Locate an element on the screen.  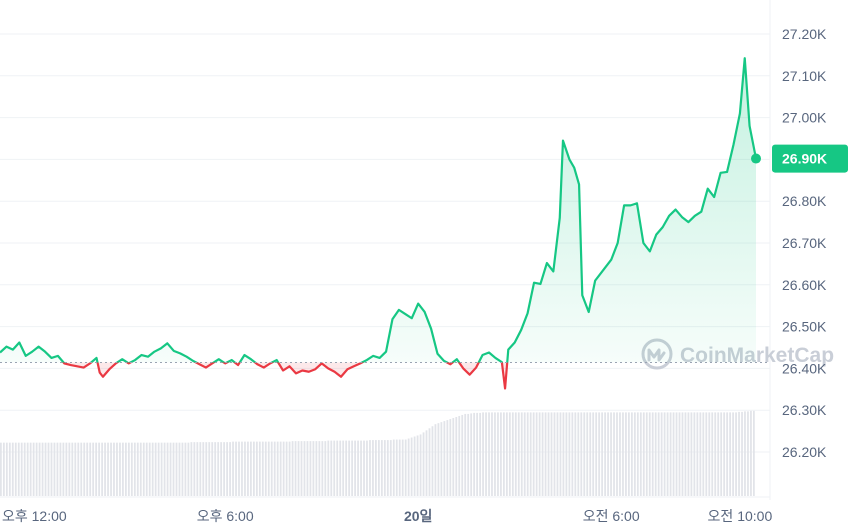
y-tick-label: 26.70K is located at coordinates (804, 243).